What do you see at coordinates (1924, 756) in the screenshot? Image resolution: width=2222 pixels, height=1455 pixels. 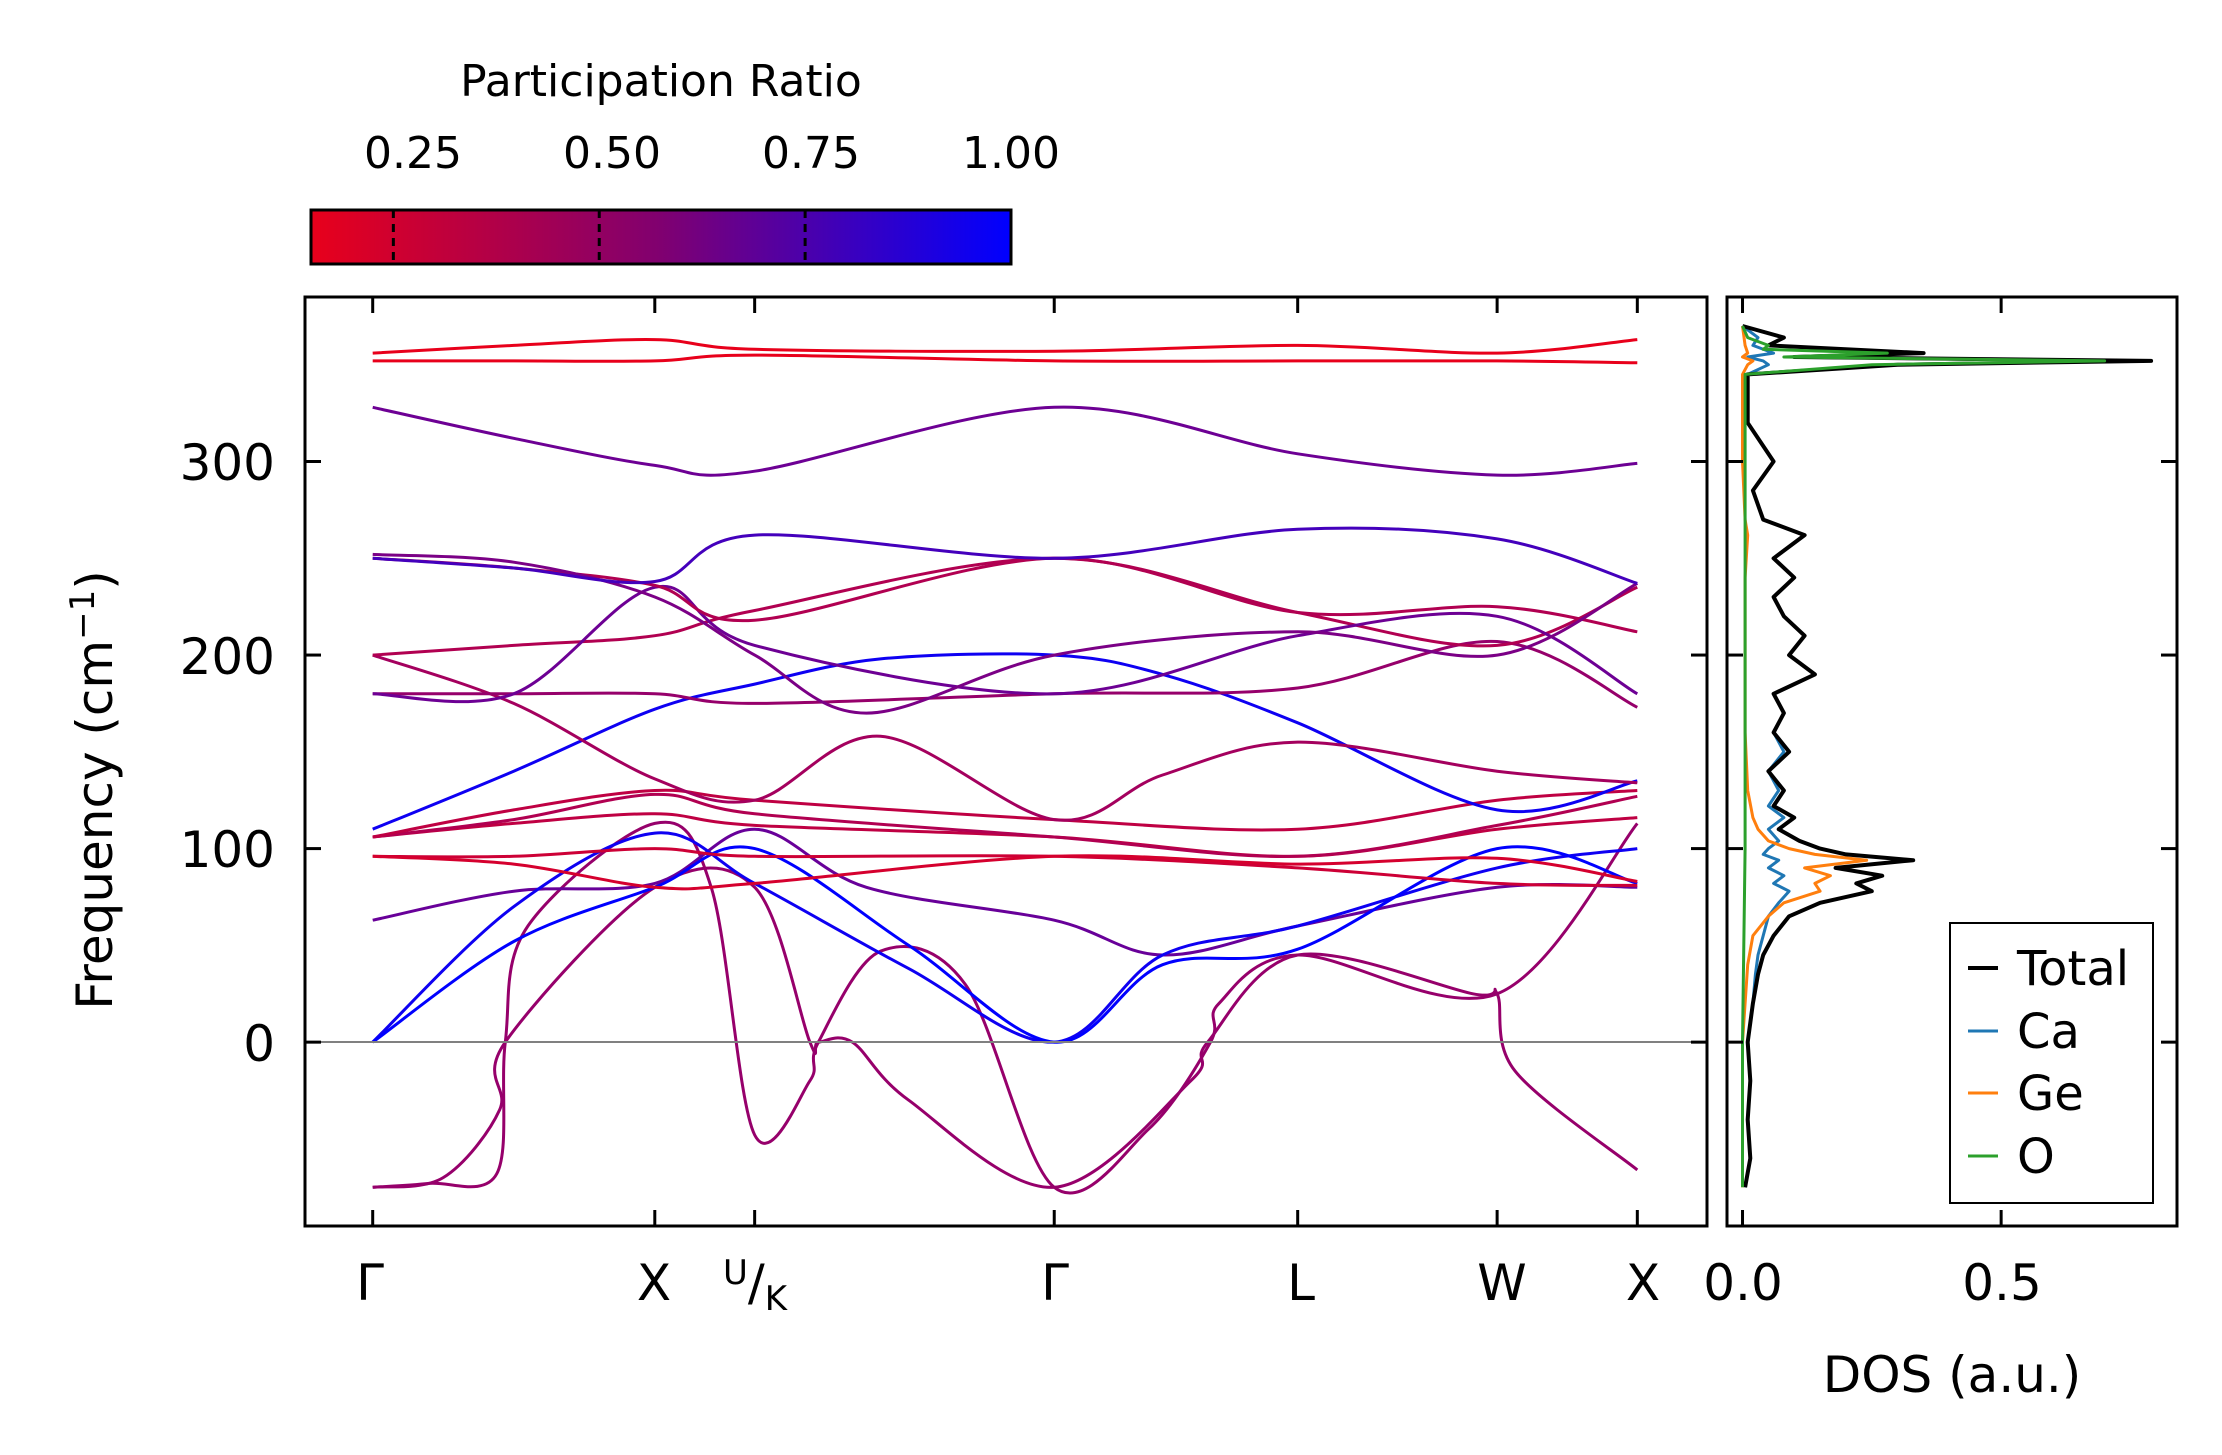 I see `dos-line-o` at bounding box center [1924, 756].